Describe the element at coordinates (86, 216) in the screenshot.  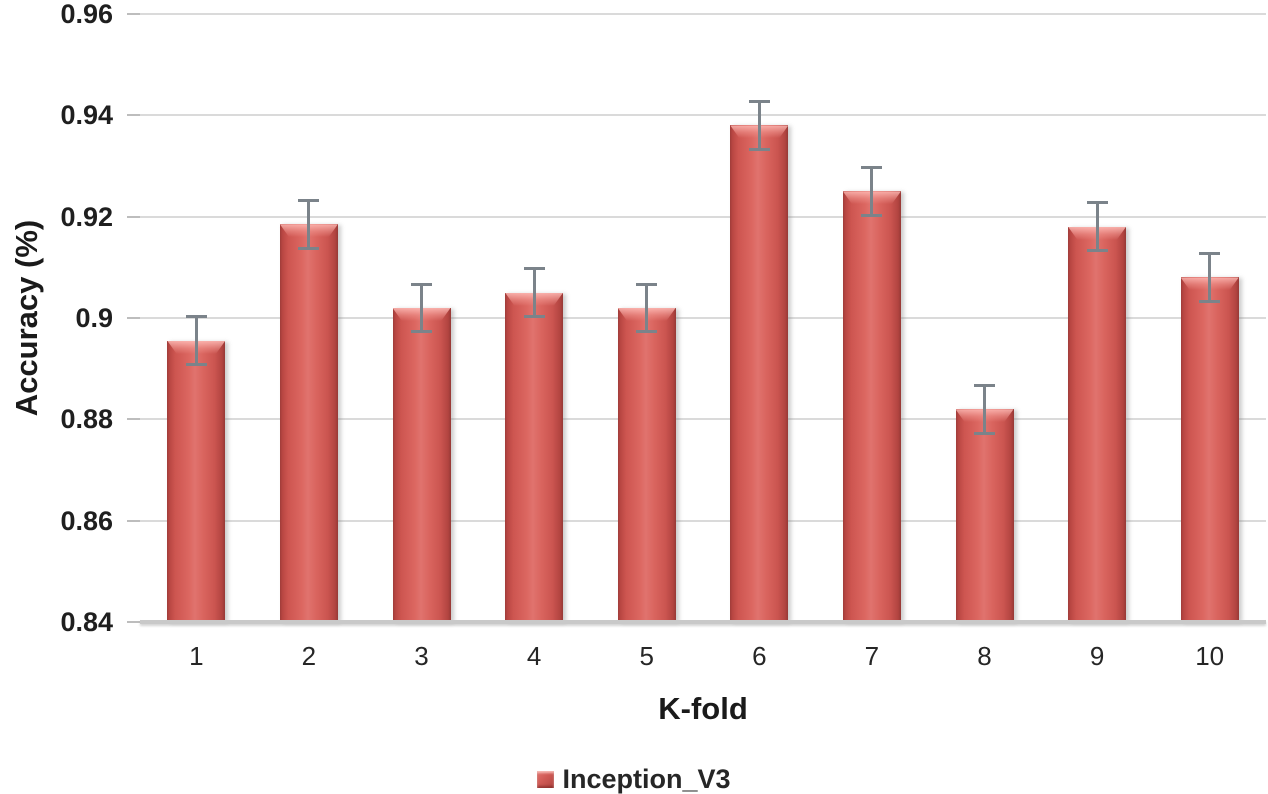
I see `y-tick-label: 0.92` at that location.